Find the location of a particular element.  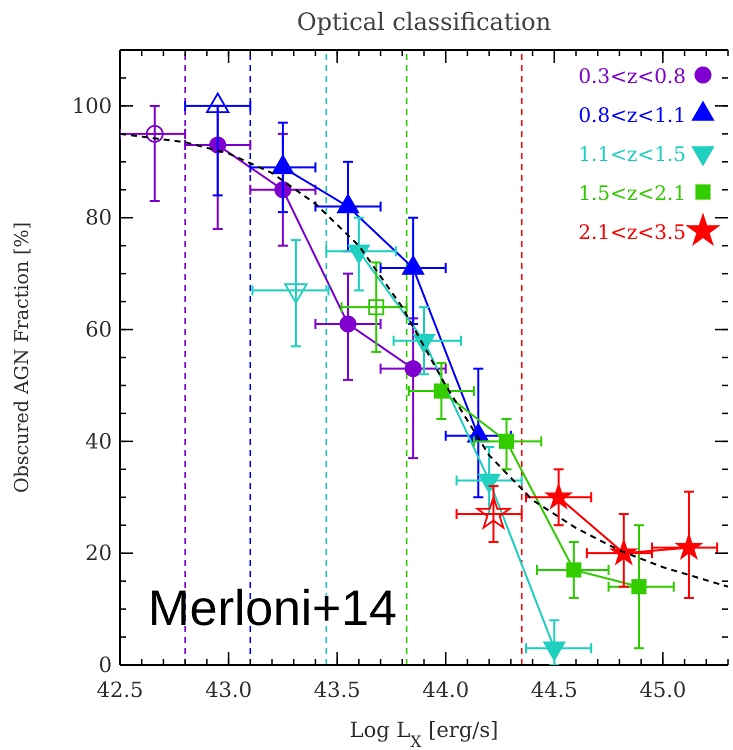

x-tick-label: 44.5 is located at coordinates (554, 690).